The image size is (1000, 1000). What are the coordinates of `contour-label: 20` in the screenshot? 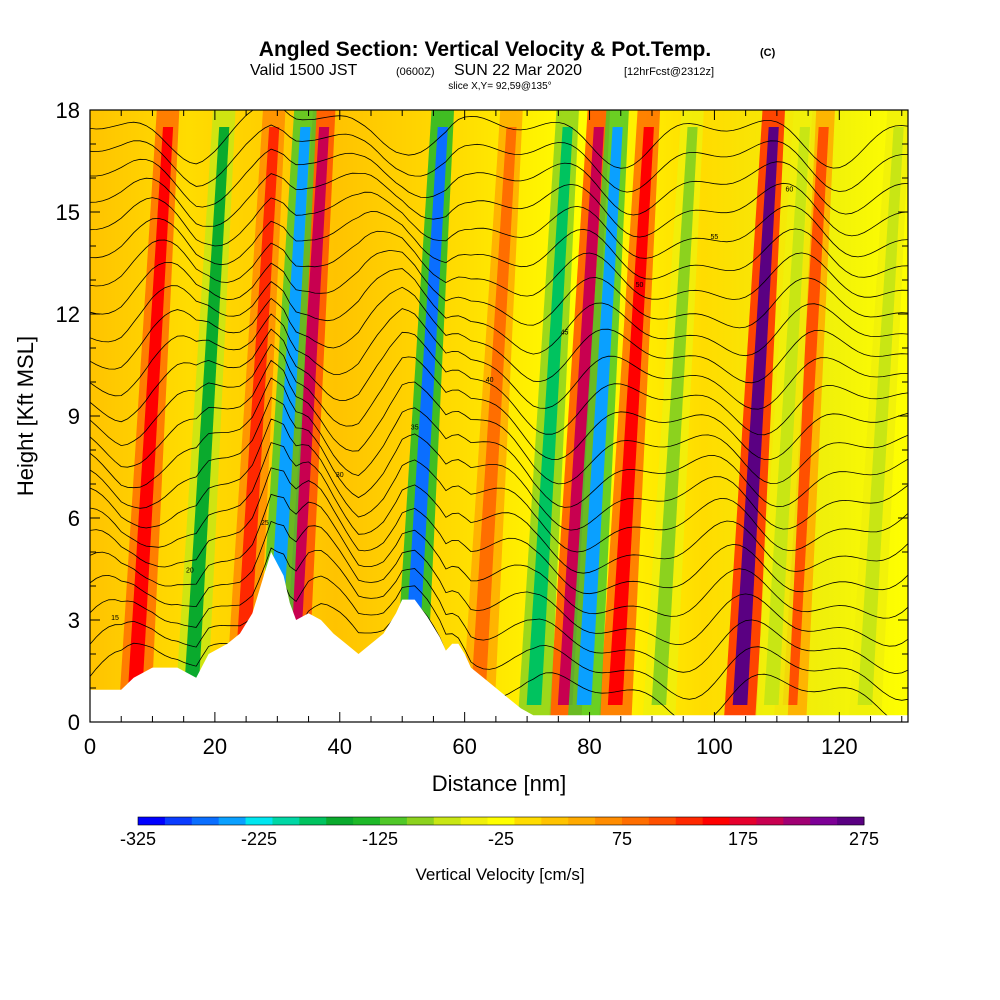 It's located at (190, 570).